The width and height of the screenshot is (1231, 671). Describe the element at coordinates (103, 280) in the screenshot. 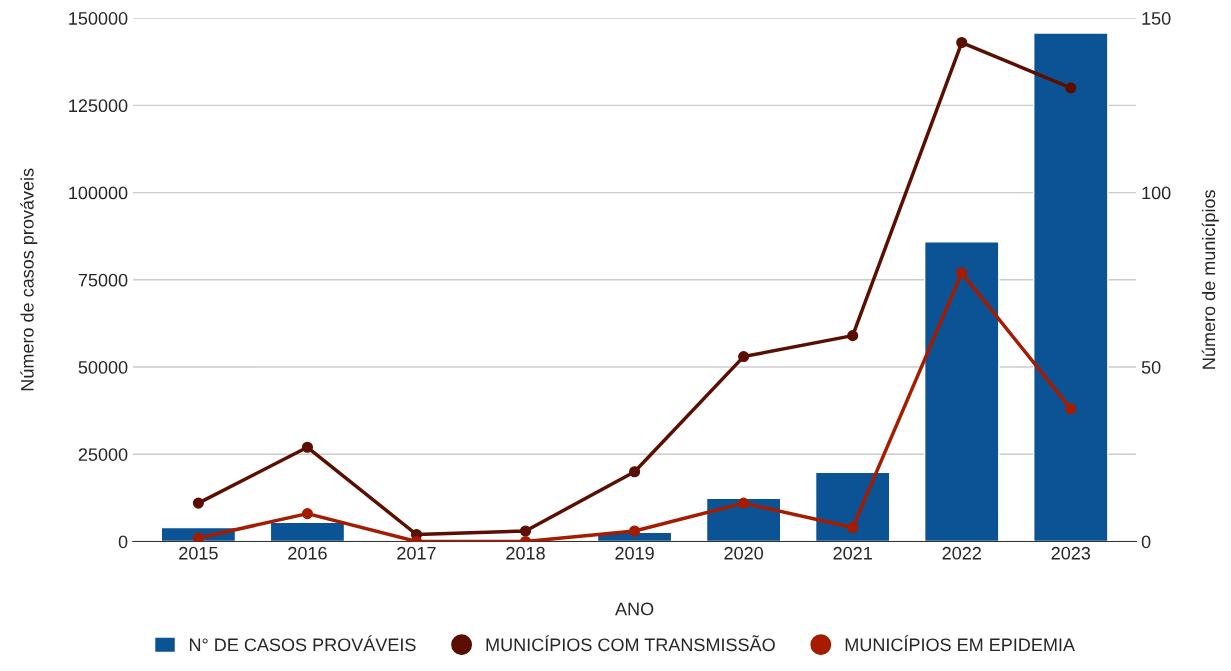

I see `y-tick-label: 75000` at that location.